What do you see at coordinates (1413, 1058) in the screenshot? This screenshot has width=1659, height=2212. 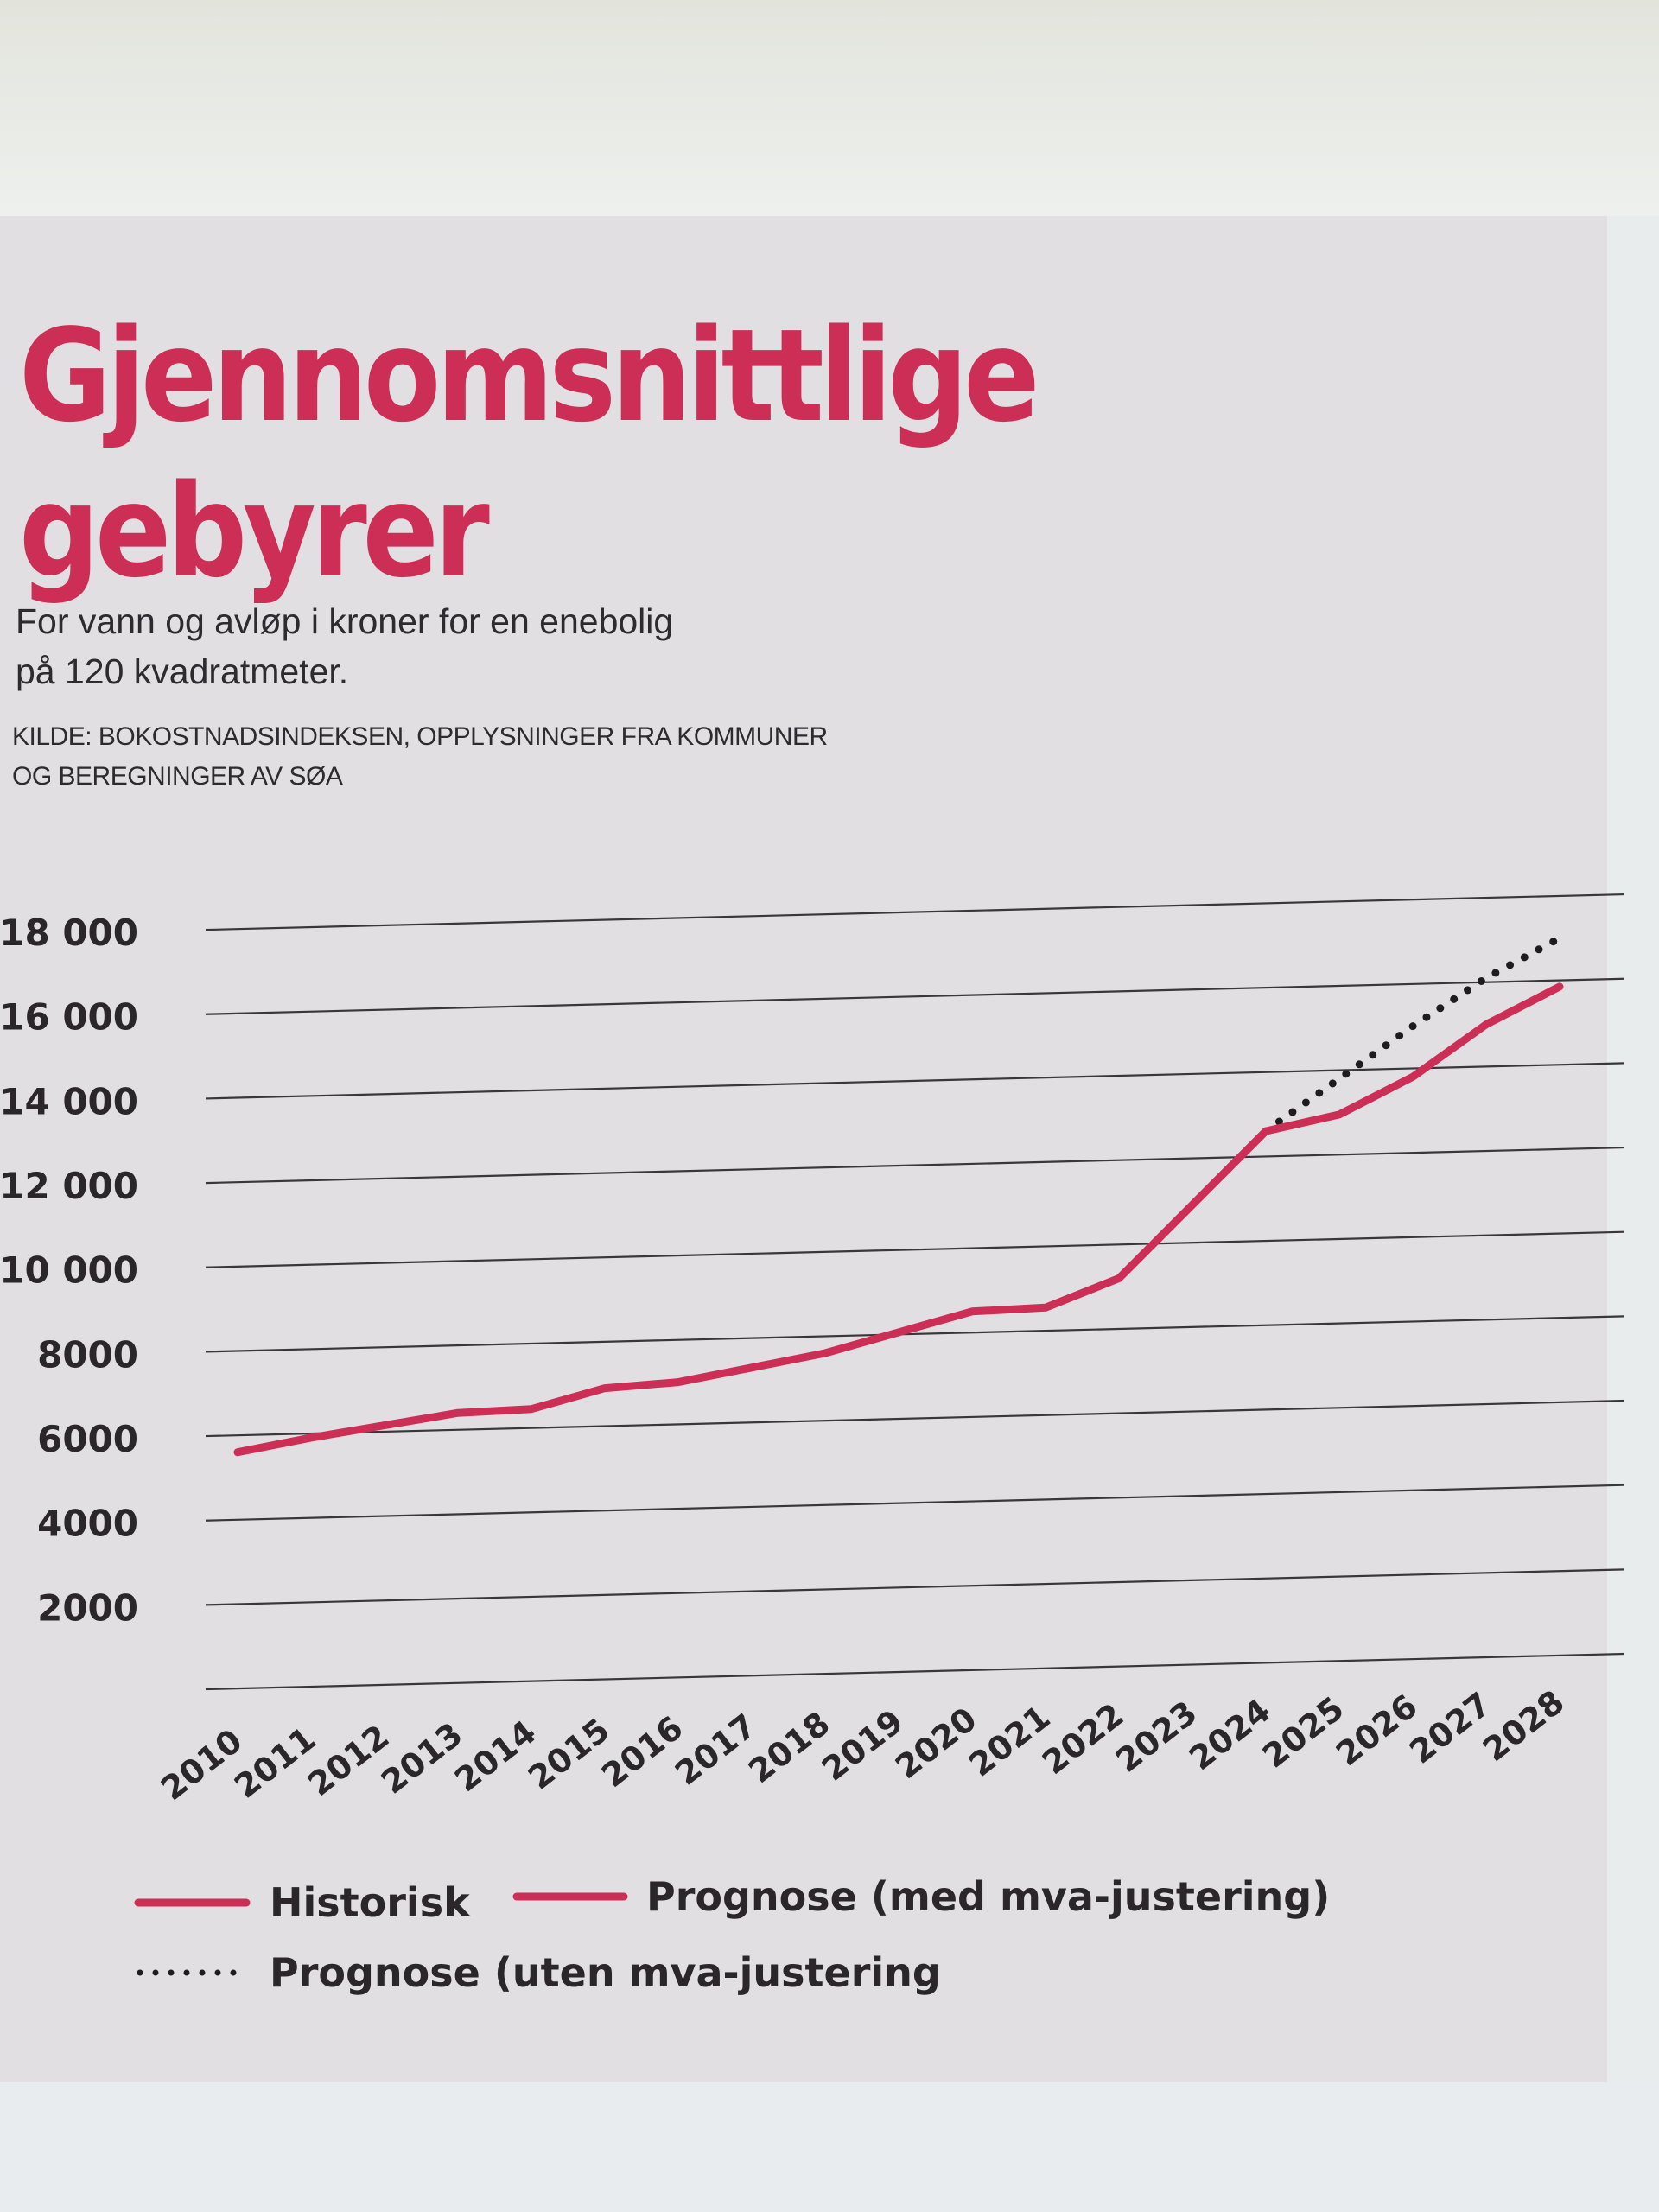 I see `series-line-prognose-med-mva-justering` at bounding box center [1413, 1058].